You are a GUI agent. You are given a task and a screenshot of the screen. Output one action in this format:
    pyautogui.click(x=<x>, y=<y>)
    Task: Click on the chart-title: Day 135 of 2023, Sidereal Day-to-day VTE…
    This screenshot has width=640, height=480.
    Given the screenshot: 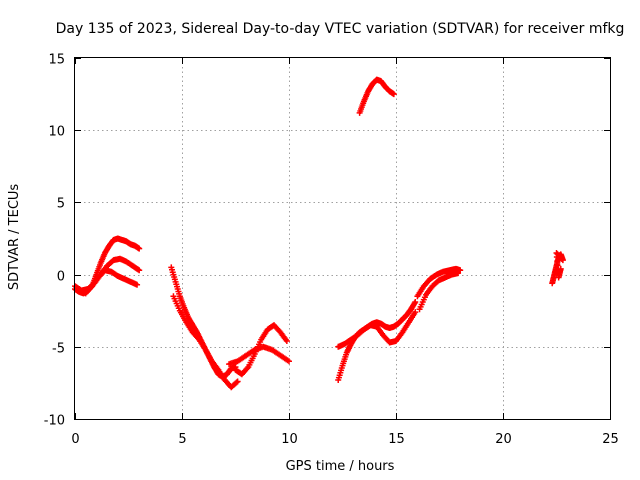 What is the action you would take?
    pyautogui.click(x=340, y=29)
    